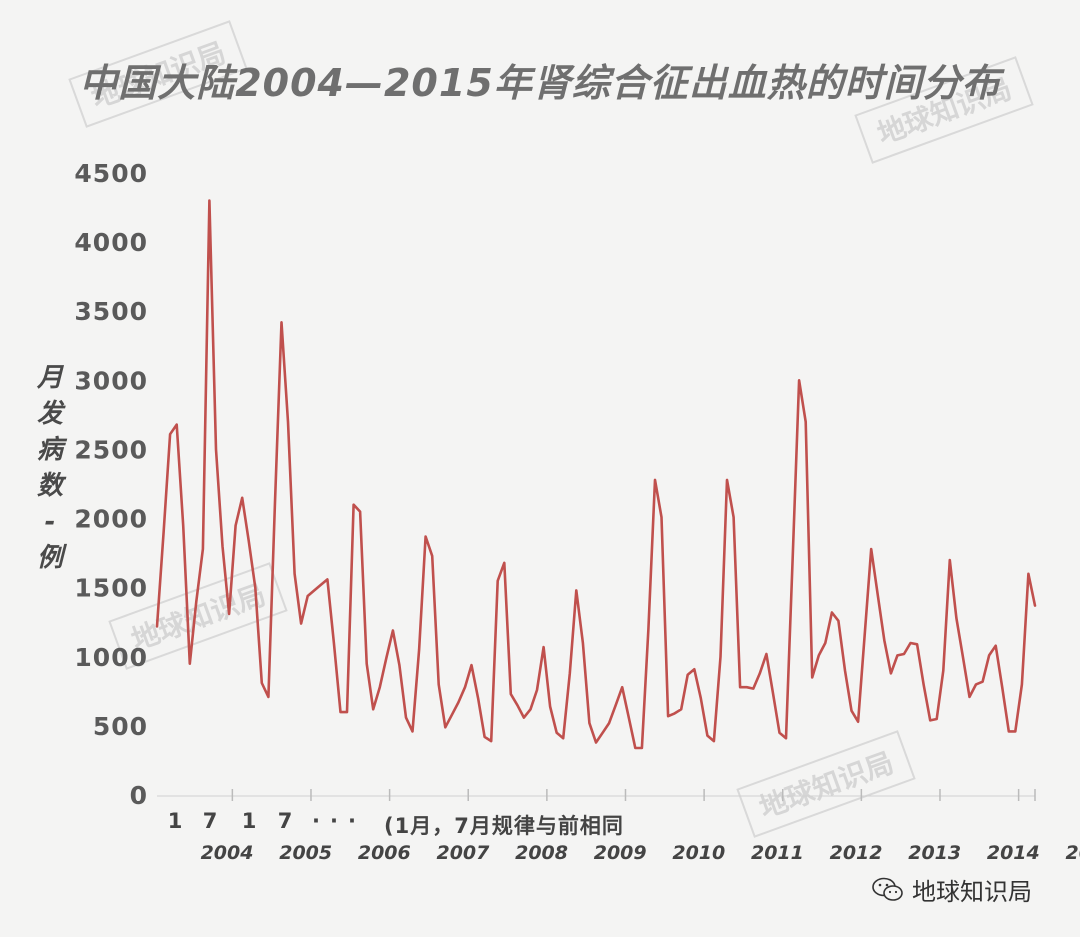 The image size is (1080, 937). Describe the element at coordinates (504, 826) in the screenshot. I see `month-note: (1月，7月规律与前相同` at that location.